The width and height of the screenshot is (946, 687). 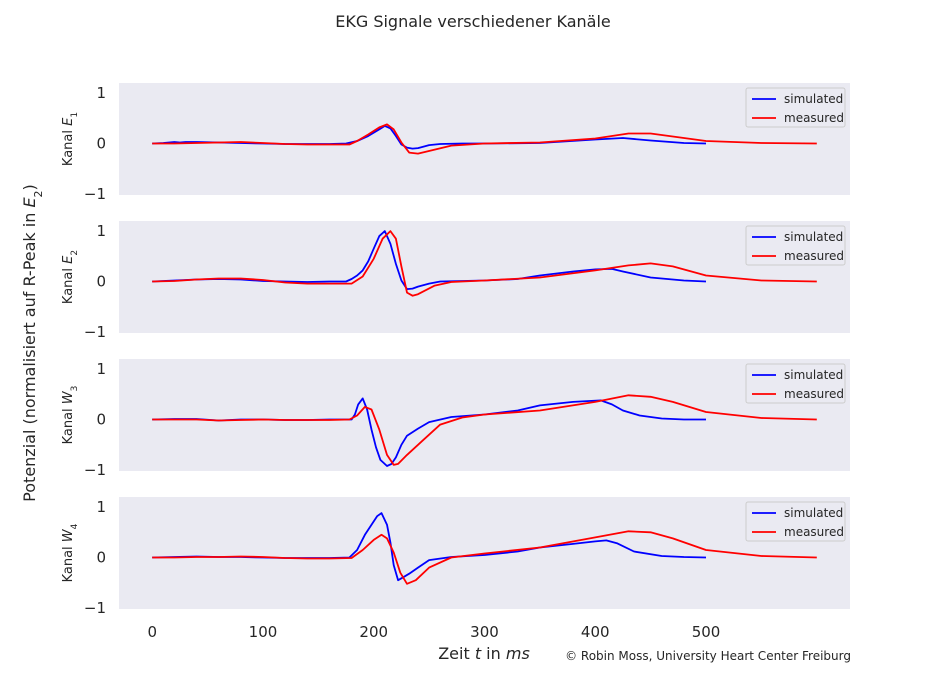 What do you see at coordinates (484, 653) in the screenshot?
I see `x-axis-label: Zeit t in ms` at bounding box center [484, 653].